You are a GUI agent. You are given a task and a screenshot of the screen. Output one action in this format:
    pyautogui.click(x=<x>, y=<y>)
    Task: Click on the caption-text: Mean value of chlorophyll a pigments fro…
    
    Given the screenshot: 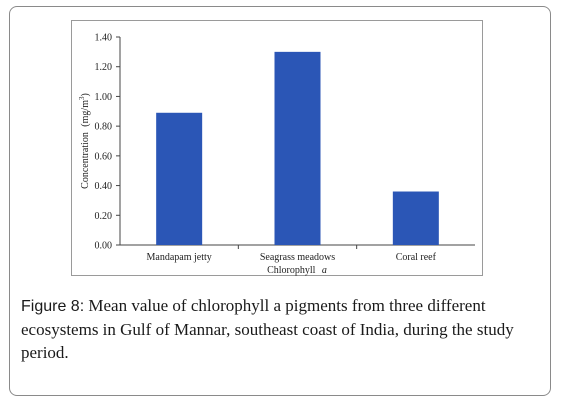 What is the action you would take?
    pyautogui.click(x=267, y=329)
    